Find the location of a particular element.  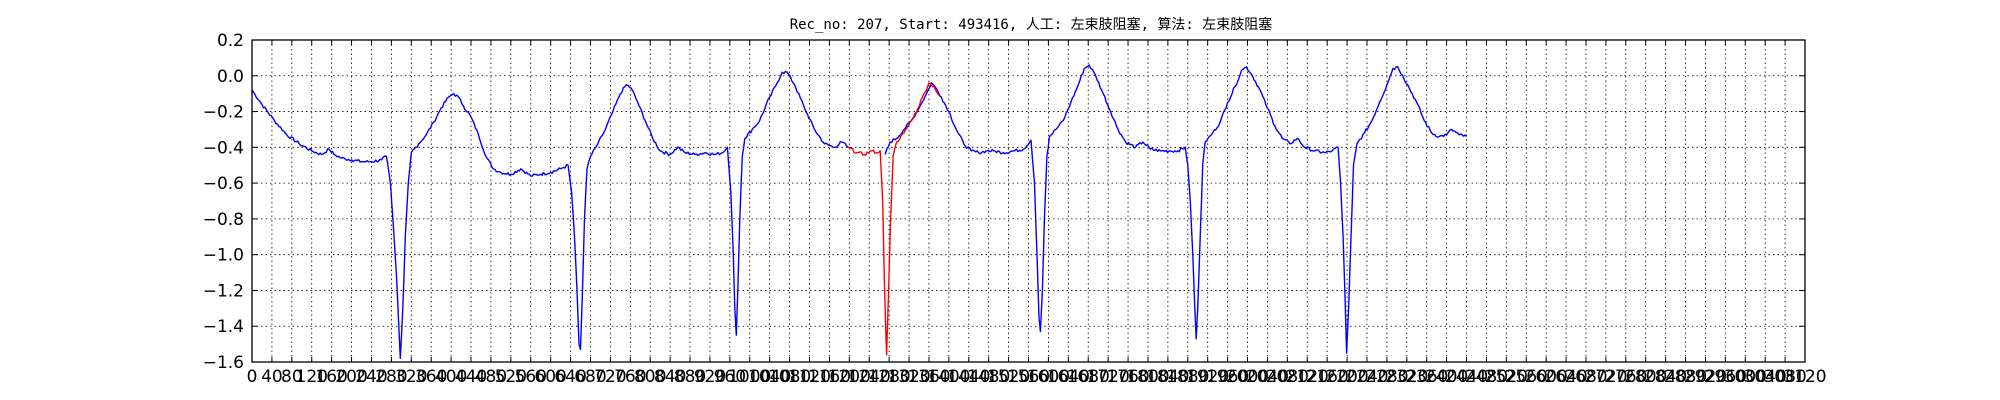

x-tick-label: 480 is located at coordinates (491, 377).